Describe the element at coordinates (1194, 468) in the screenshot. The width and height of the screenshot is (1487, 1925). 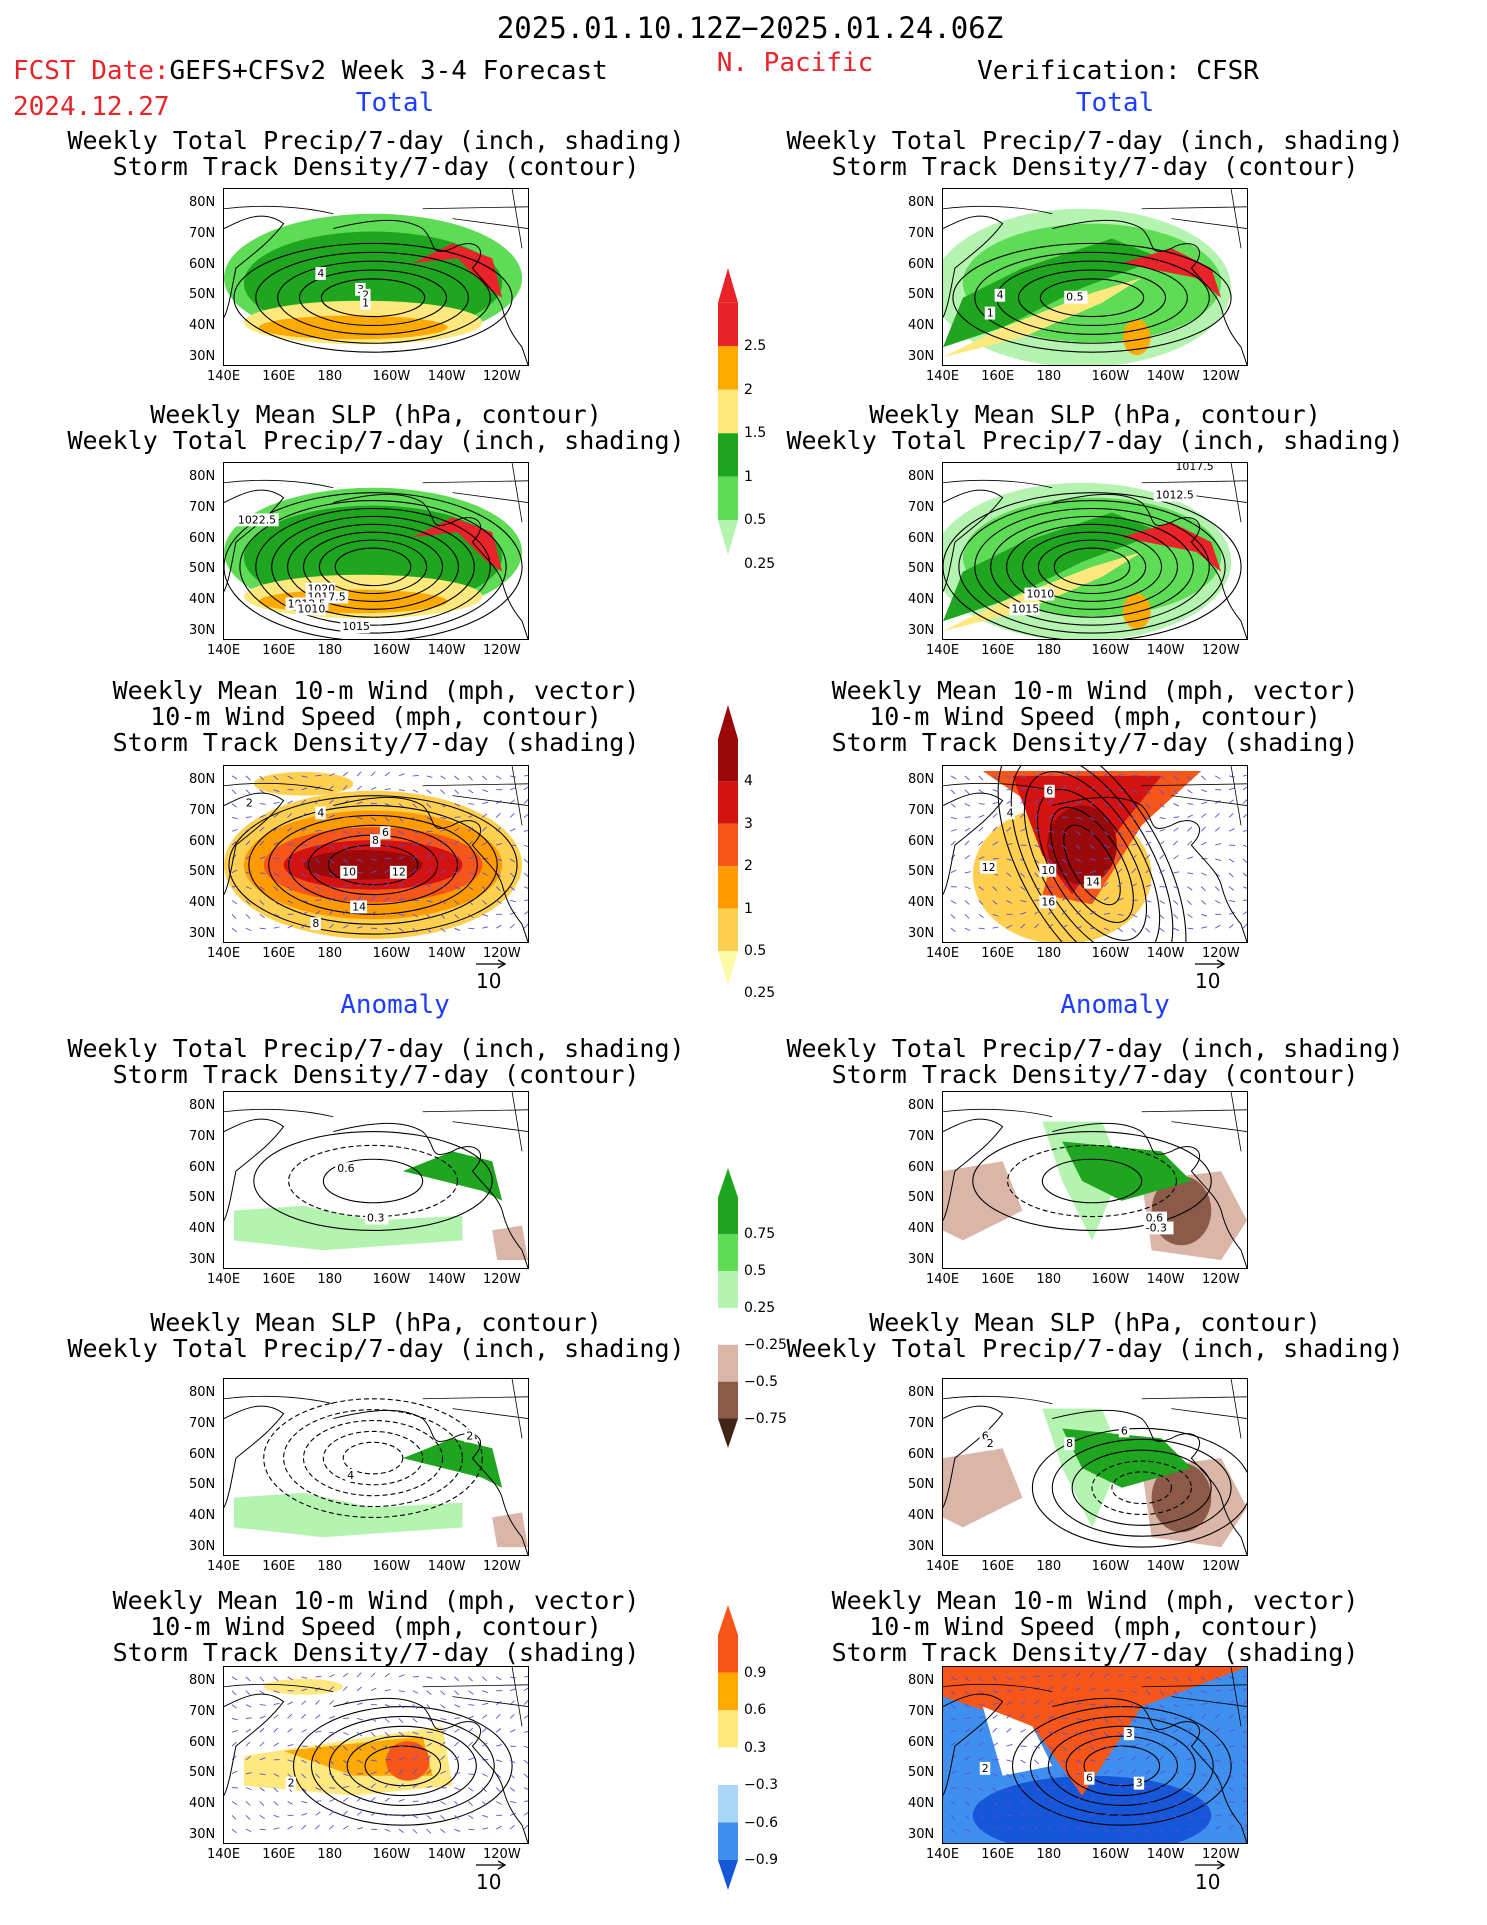
I see `contour-label: 1017.5` at that location.